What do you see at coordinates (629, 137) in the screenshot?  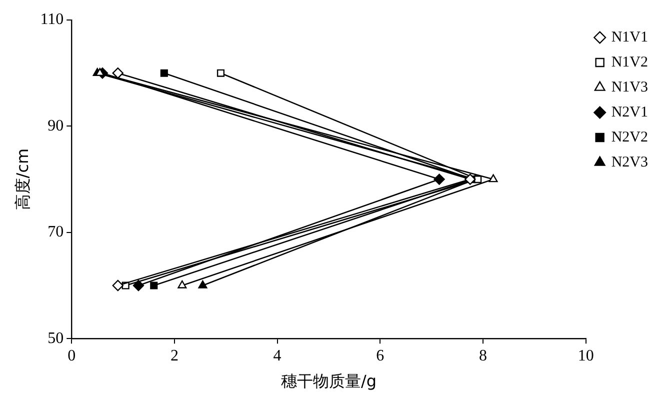 I see `legend-label: N2V2` at bounding box center [629, 137].